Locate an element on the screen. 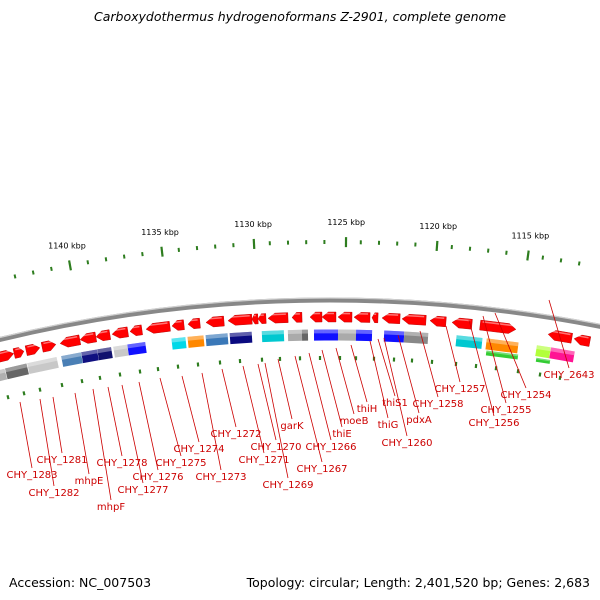 The height and width of the screenshot is (600, 600). gene-label: thiH is located at coordinates (367, 409).